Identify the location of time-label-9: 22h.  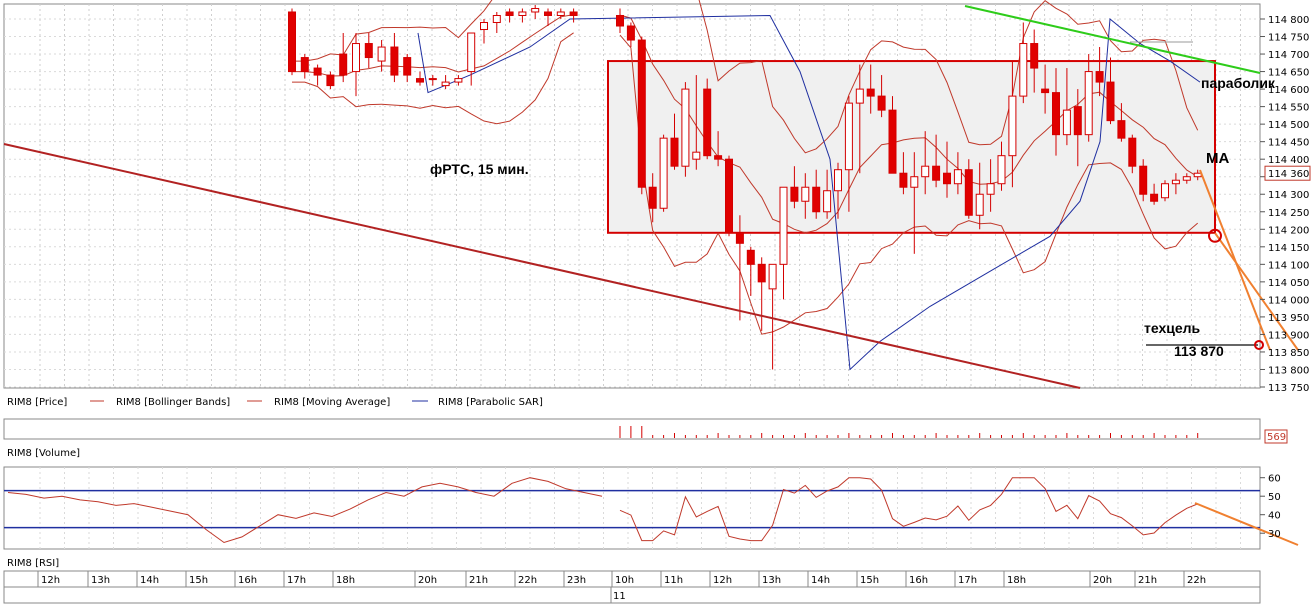
(527, 580).